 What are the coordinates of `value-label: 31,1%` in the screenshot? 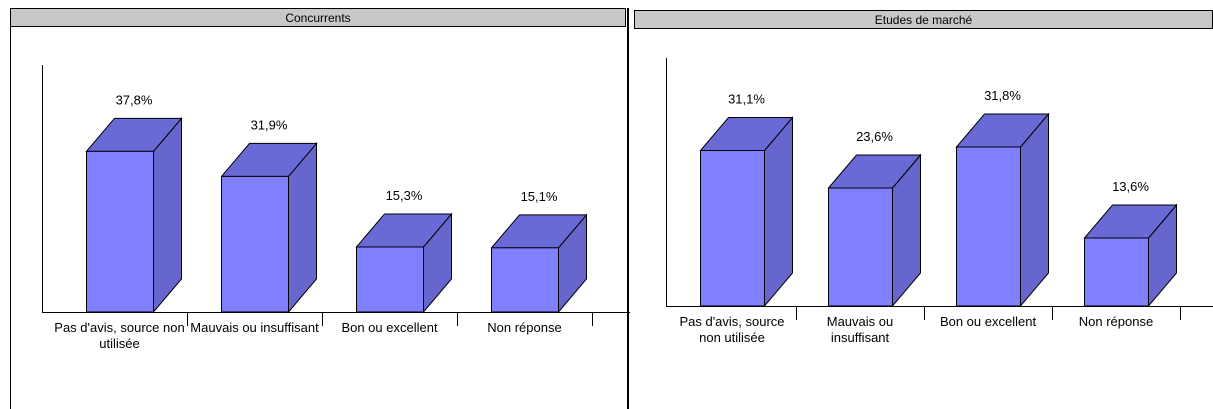 It's located at (746, 99).